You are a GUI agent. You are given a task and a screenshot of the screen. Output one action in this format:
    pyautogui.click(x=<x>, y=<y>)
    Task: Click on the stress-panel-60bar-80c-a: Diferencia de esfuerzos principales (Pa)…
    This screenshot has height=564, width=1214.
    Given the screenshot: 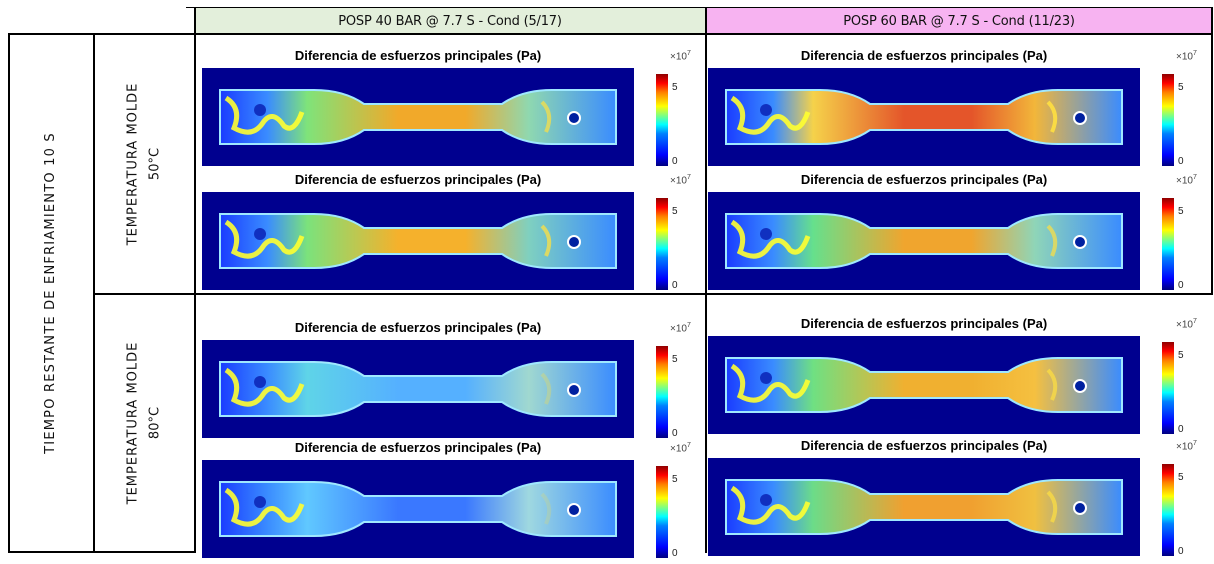 What is the action you would take?
    pyautogui.click(x=954, y=378)
    